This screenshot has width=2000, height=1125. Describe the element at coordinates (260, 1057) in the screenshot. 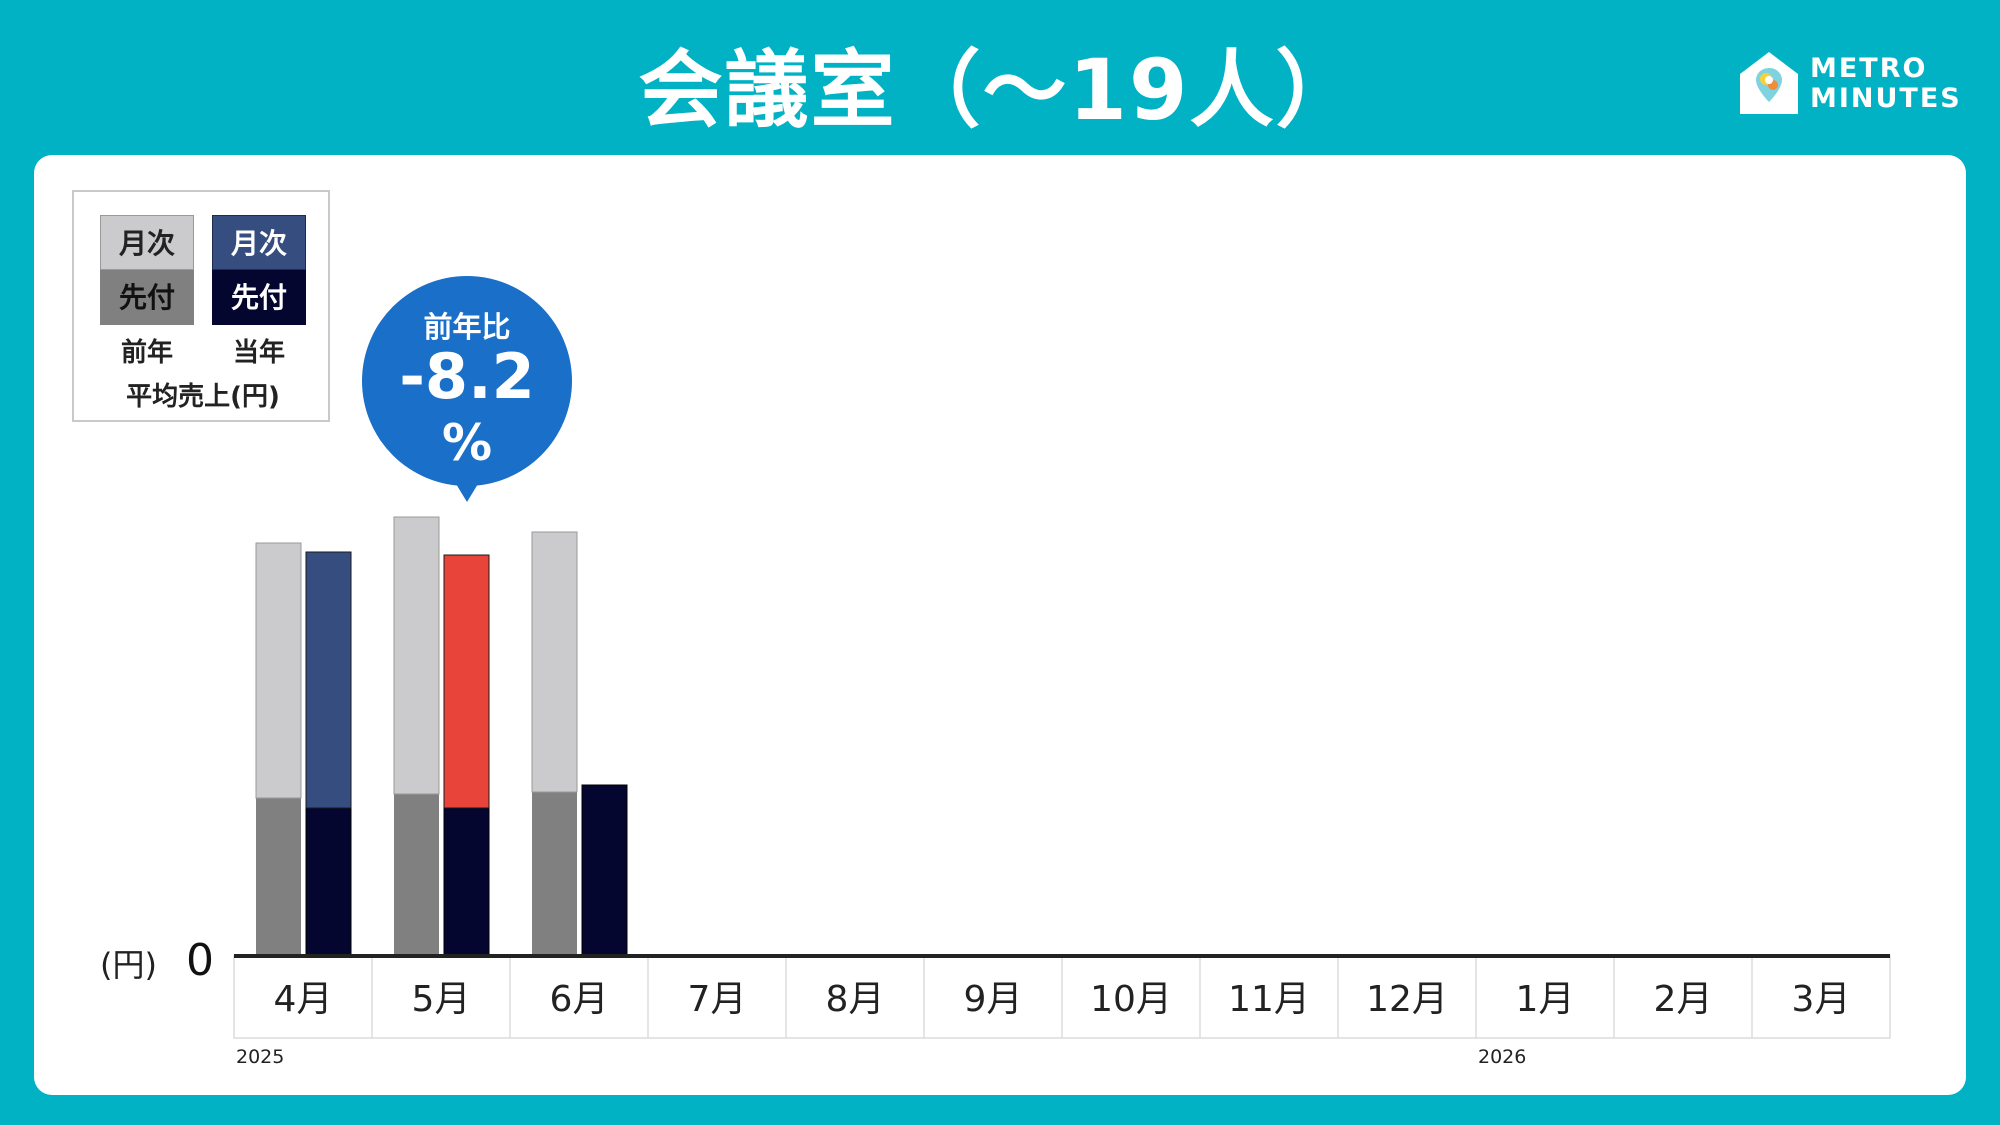

I see `year-label: 2025` at that location.